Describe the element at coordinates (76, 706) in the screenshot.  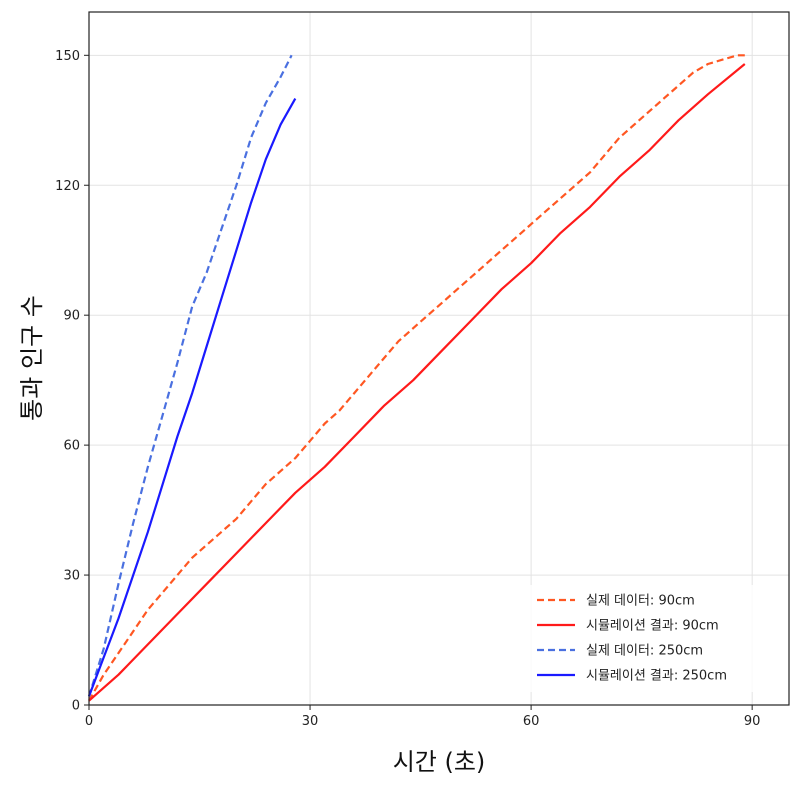
I see `y-tick-label: 0` at that location.